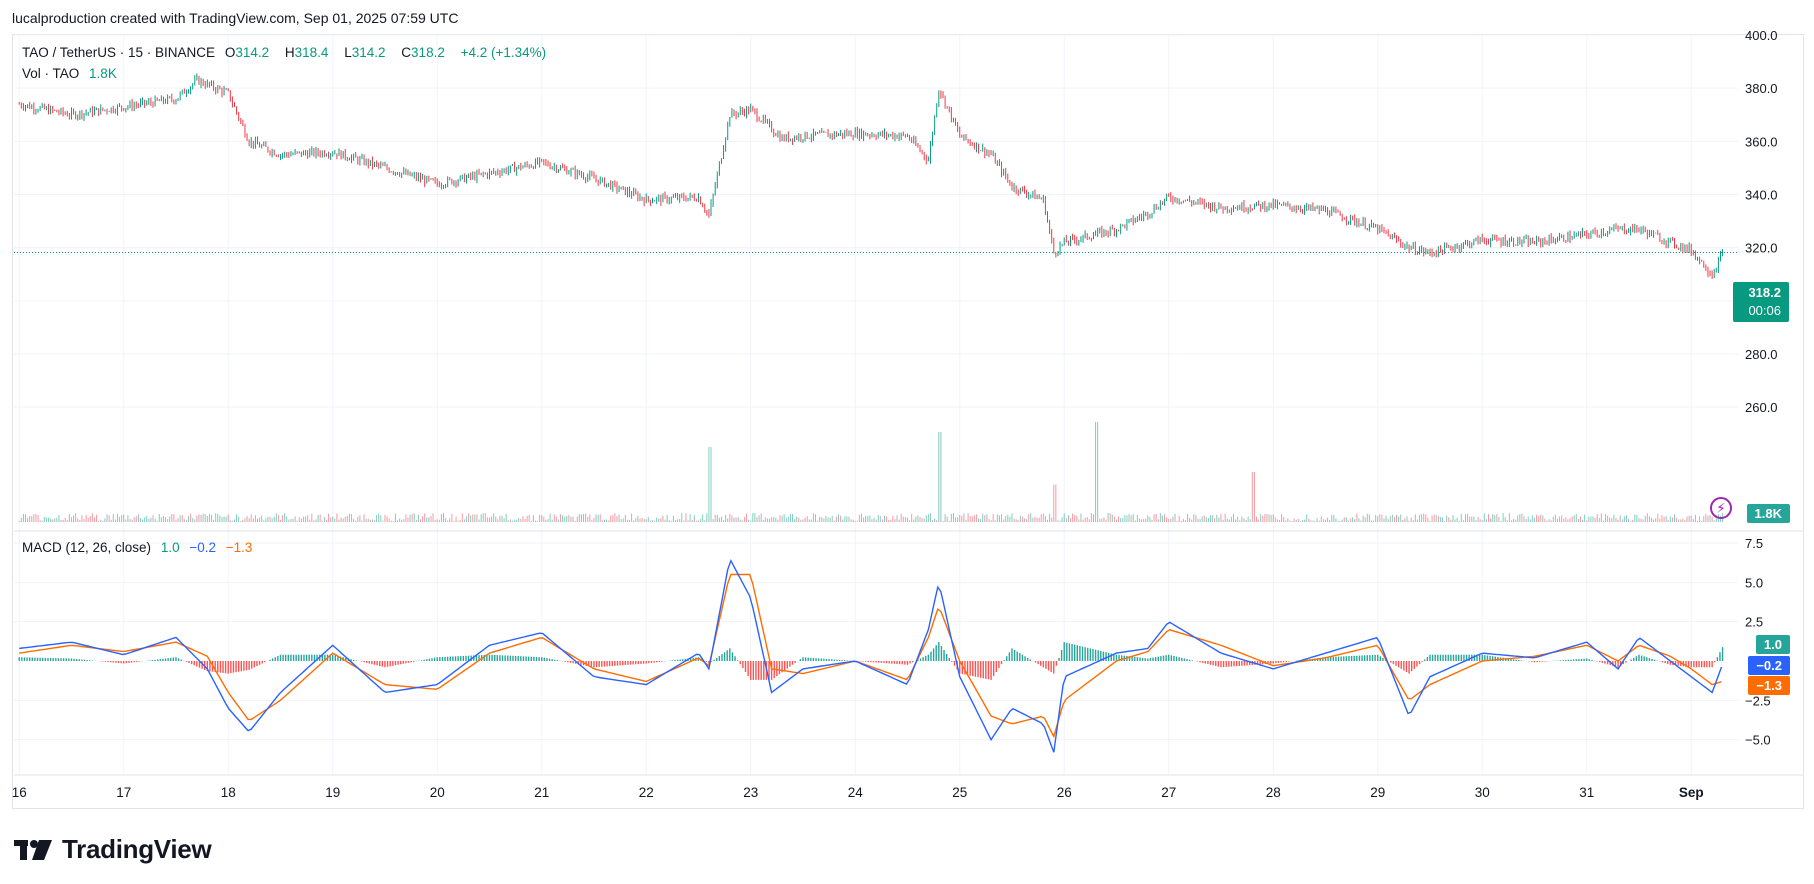 This screenshot has height=884, width=1814. What do you see at coordinates (1754, 622) in the screenshot?
I see `macd-axis-label: 2.5` at bounding box center [1754, 622].